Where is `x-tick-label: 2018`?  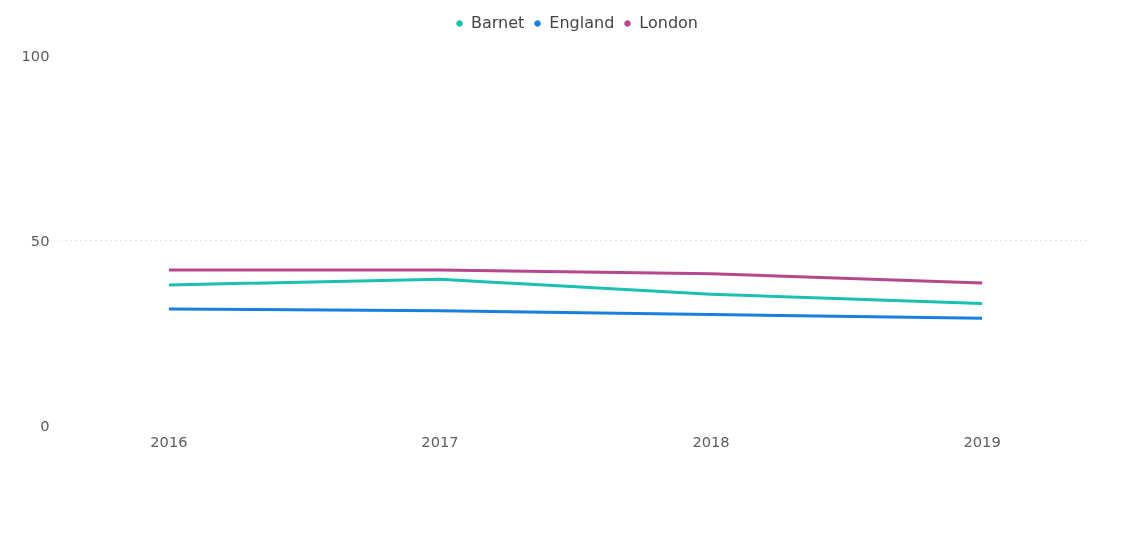
x-tick-label: 2018 is located at coordinates (711, 441).